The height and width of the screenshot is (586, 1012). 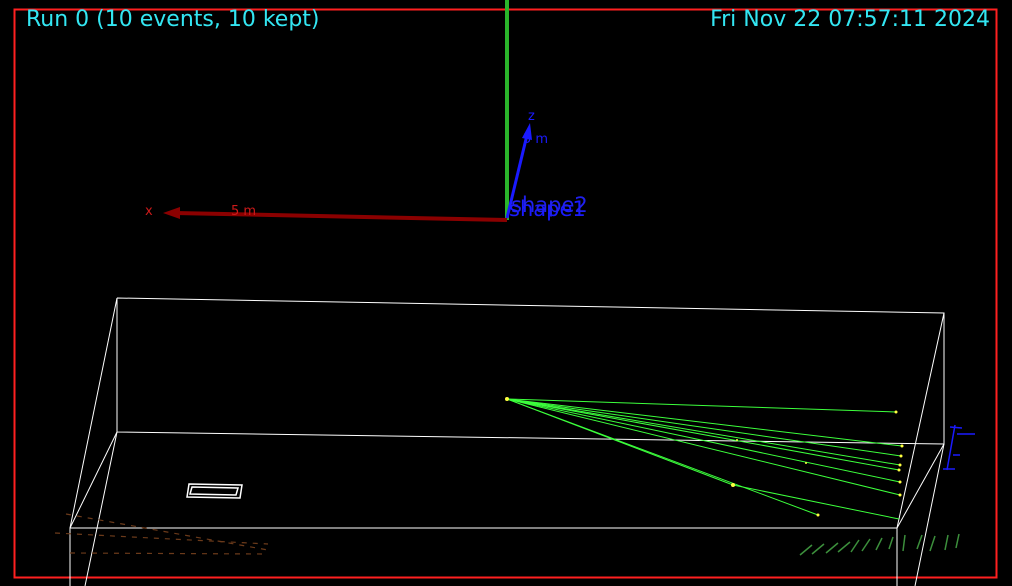 What do you see at coordinates (214, 491) in the screenshot?
I see `target-volume` at bounding box center [214, 491].